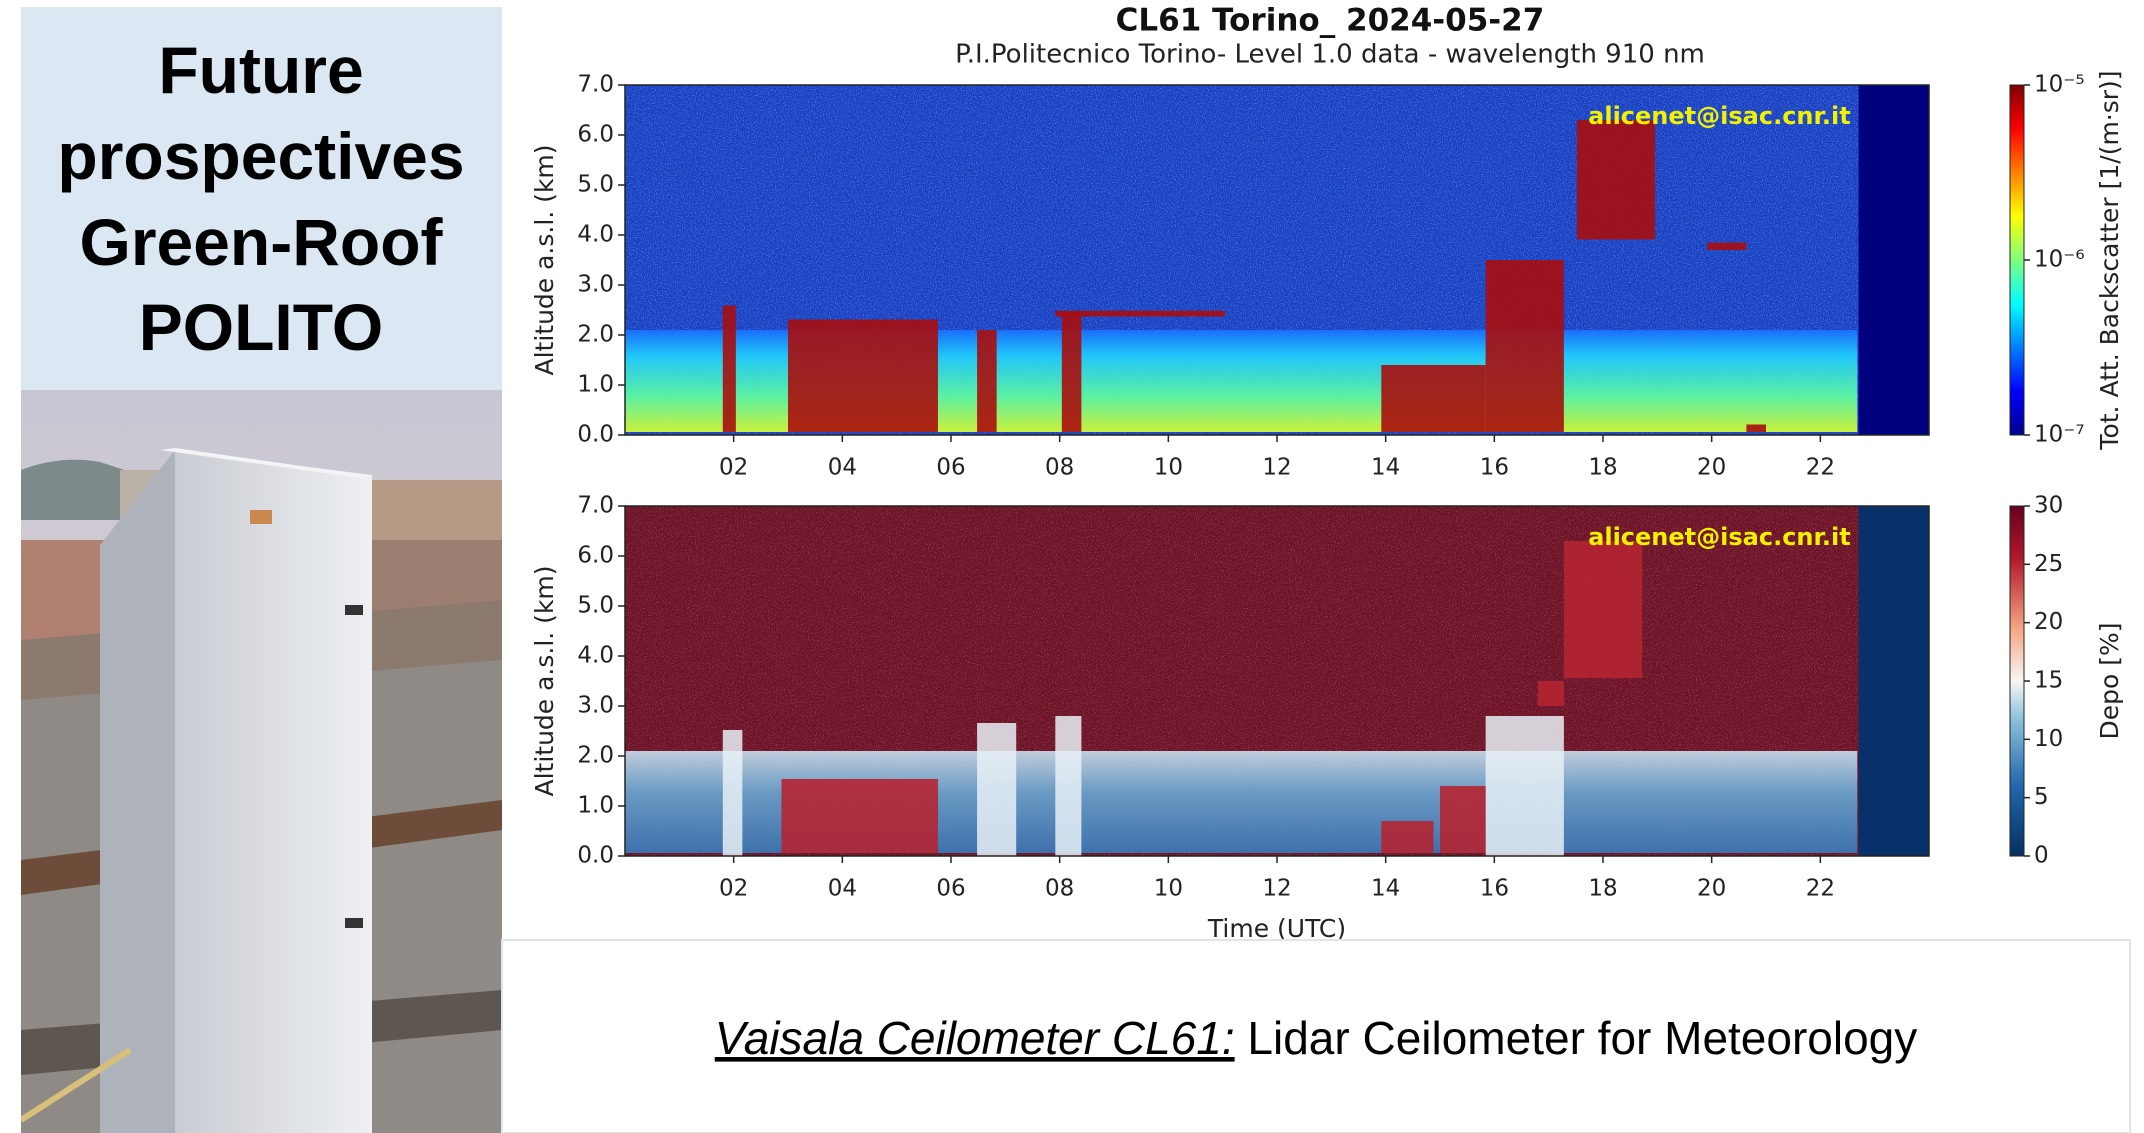  I want to click on colorbar-tick-label: 10, so click(2048, 739).